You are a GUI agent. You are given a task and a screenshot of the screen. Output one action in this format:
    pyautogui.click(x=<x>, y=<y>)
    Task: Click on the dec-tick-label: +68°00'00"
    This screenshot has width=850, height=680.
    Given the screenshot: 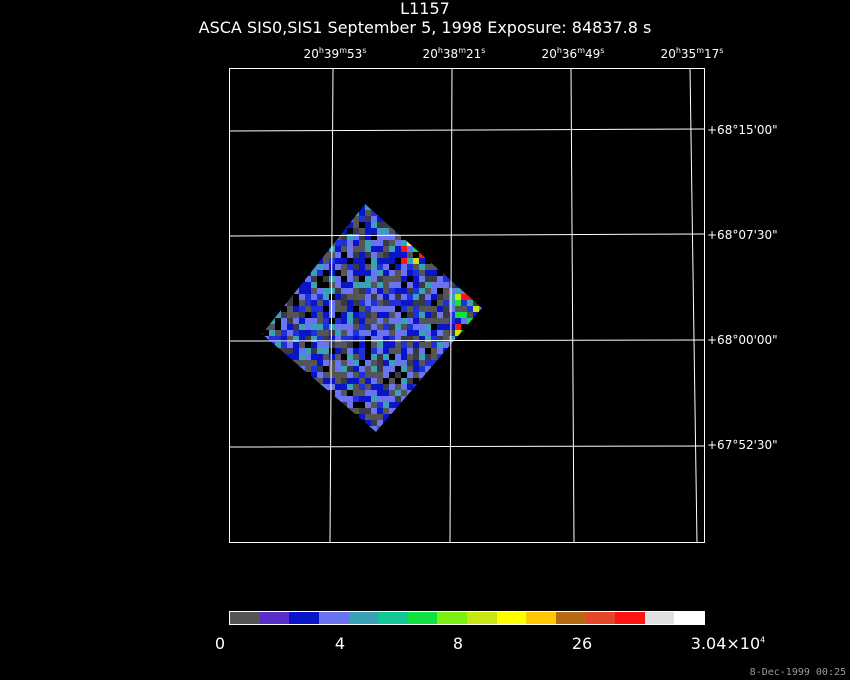 What is the action you would take?
    pyautogui.click(x=742, y=340)
    